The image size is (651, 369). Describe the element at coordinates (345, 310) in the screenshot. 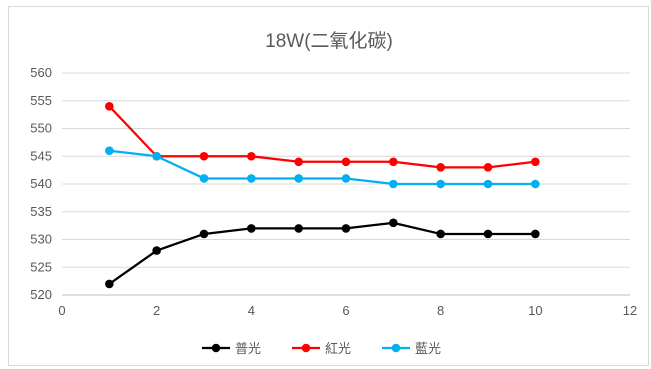

I see `x-tick-label: 6` at that location.